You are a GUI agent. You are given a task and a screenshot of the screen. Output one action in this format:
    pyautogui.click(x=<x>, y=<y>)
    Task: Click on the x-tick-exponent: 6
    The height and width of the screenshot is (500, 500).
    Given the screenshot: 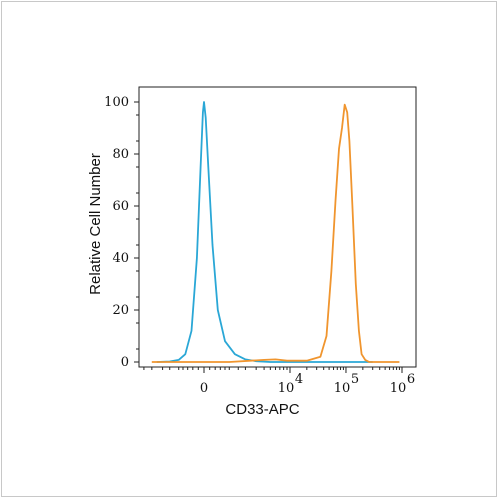 What is the action you would take?
    pyautogui.click(x=411, y=379)
    